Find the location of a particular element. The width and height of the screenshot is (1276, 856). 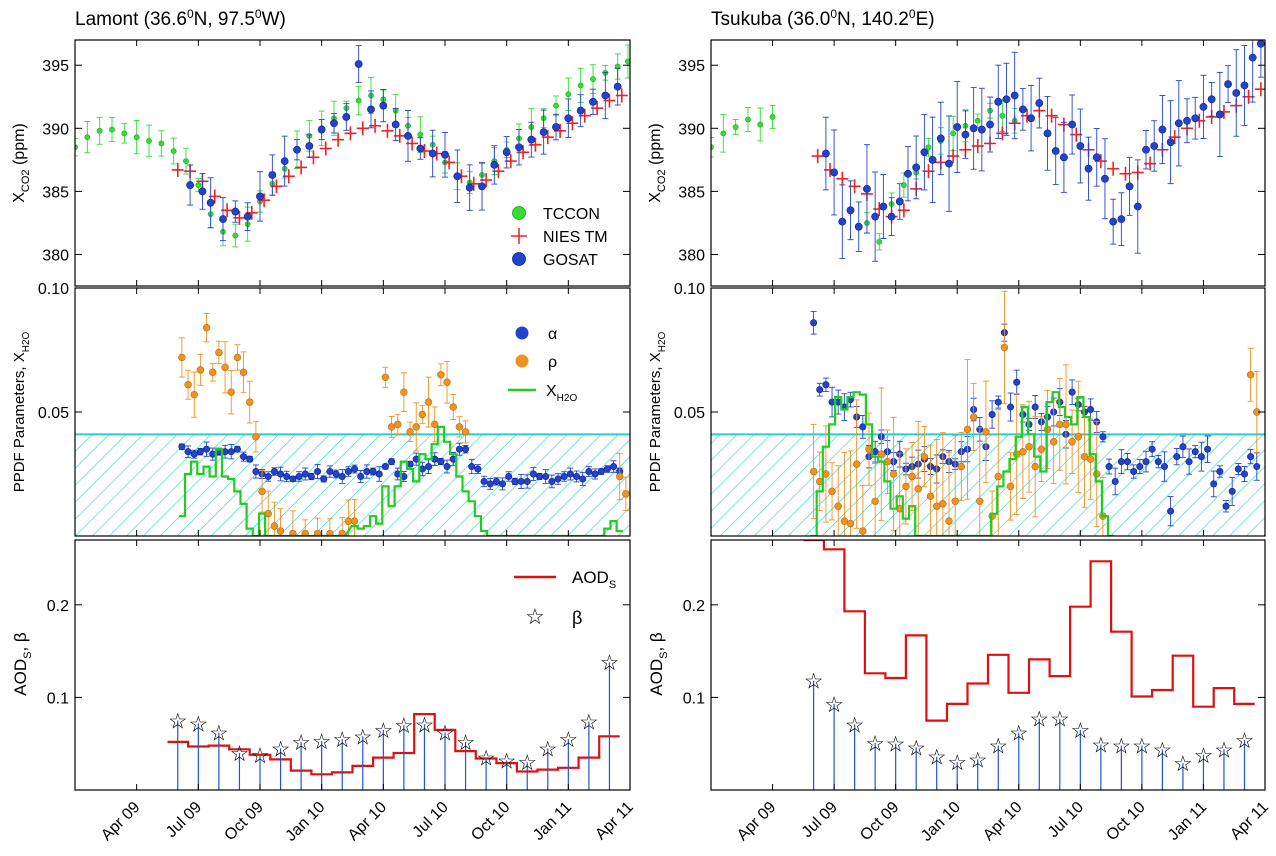

panel-5-marks: ☆☆☆☆ ☆ ☆ ☆ ☆ ☆☆☆☆ ☆ ☆☆ ☆ ☆ ☆☆ ☆ ☆ ☆ is located at coordinates (1029, 665).